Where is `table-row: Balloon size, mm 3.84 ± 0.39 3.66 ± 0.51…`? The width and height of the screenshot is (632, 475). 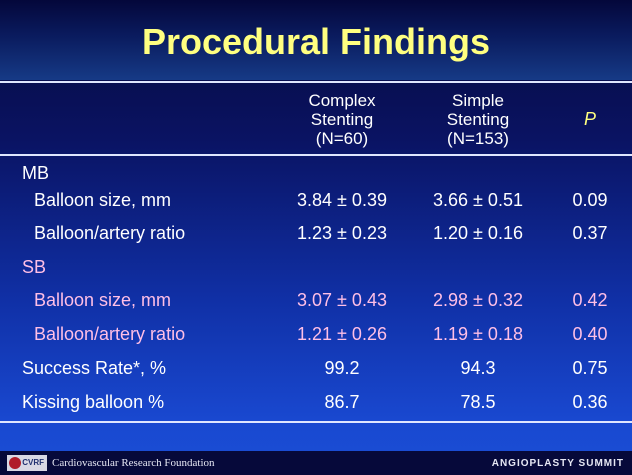 table-row: Balloon size, mm 3.84 ± 0.39 3.66 ± 0.51… is located at coordinates (316, 200).